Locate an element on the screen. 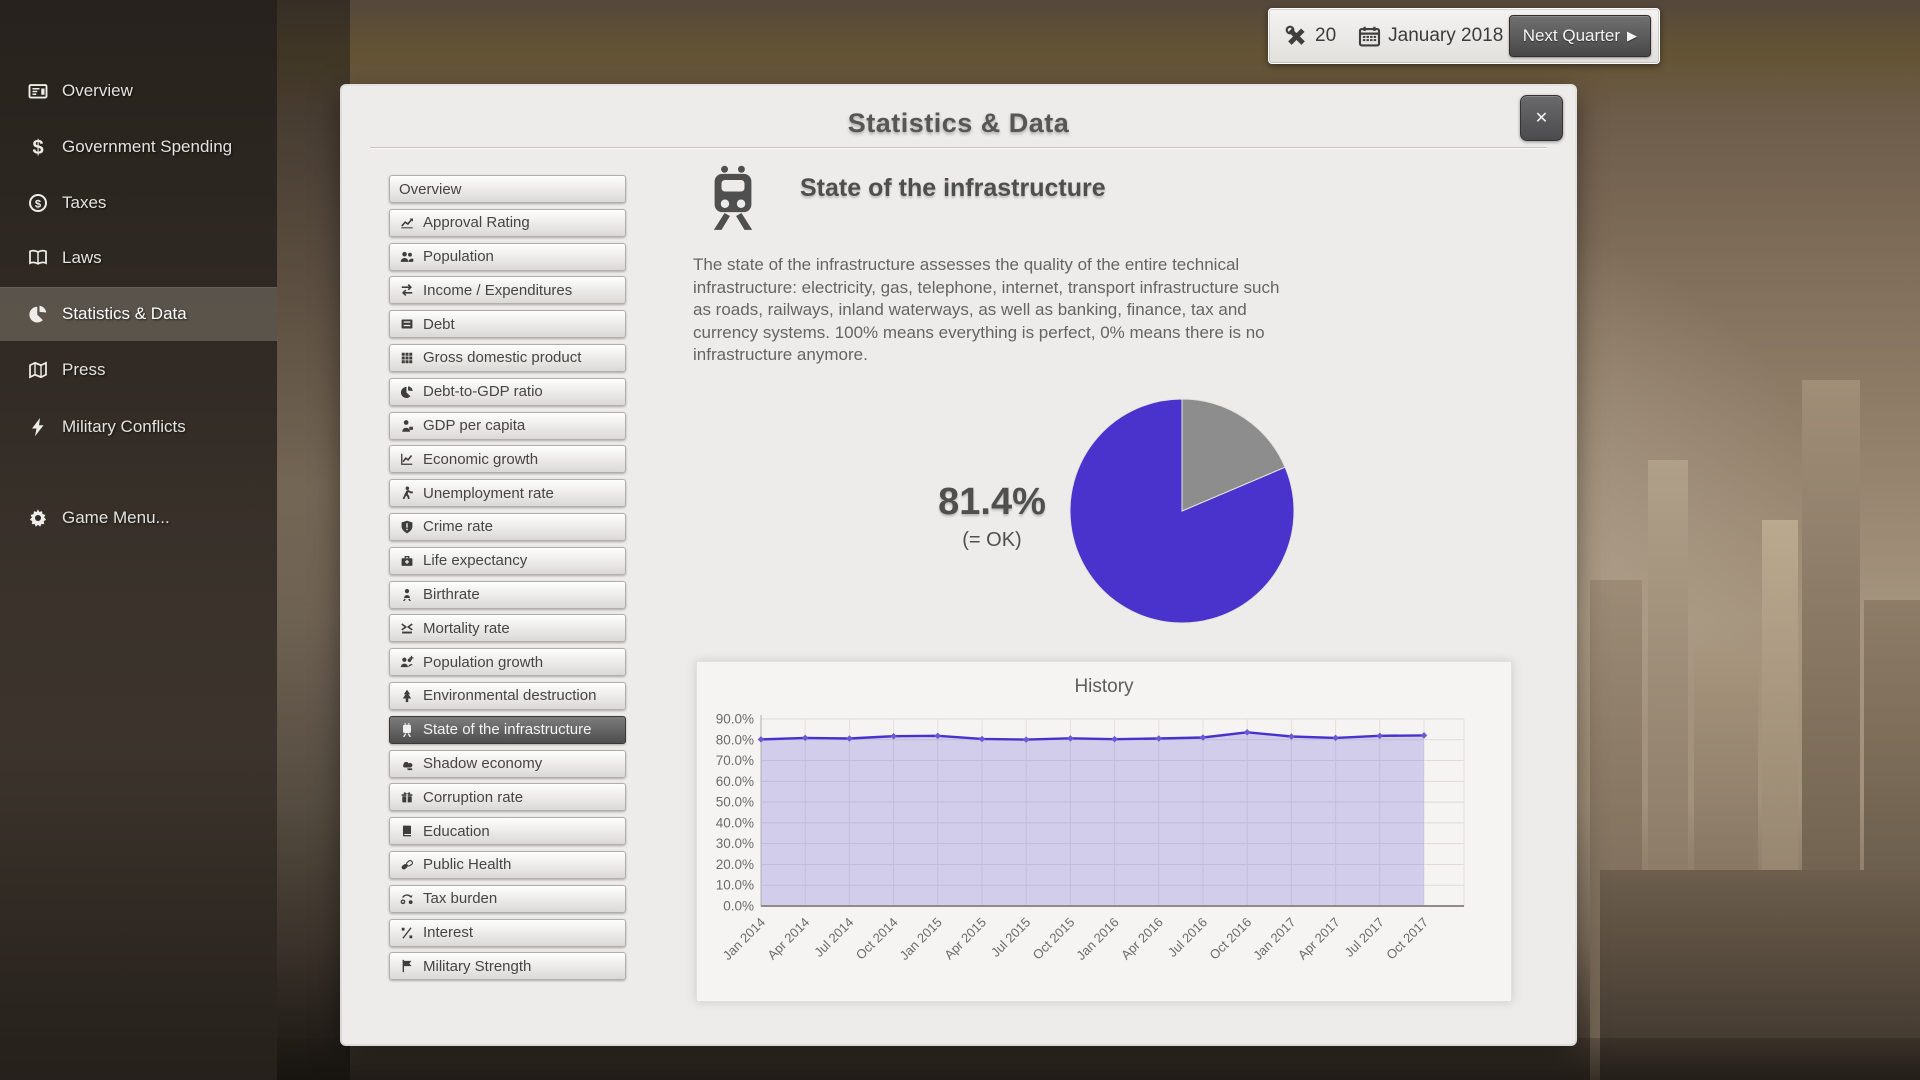 This screenshot has height=1080, width=1920. svg-text: Jan 2014 is located at coordinates (744, 939).